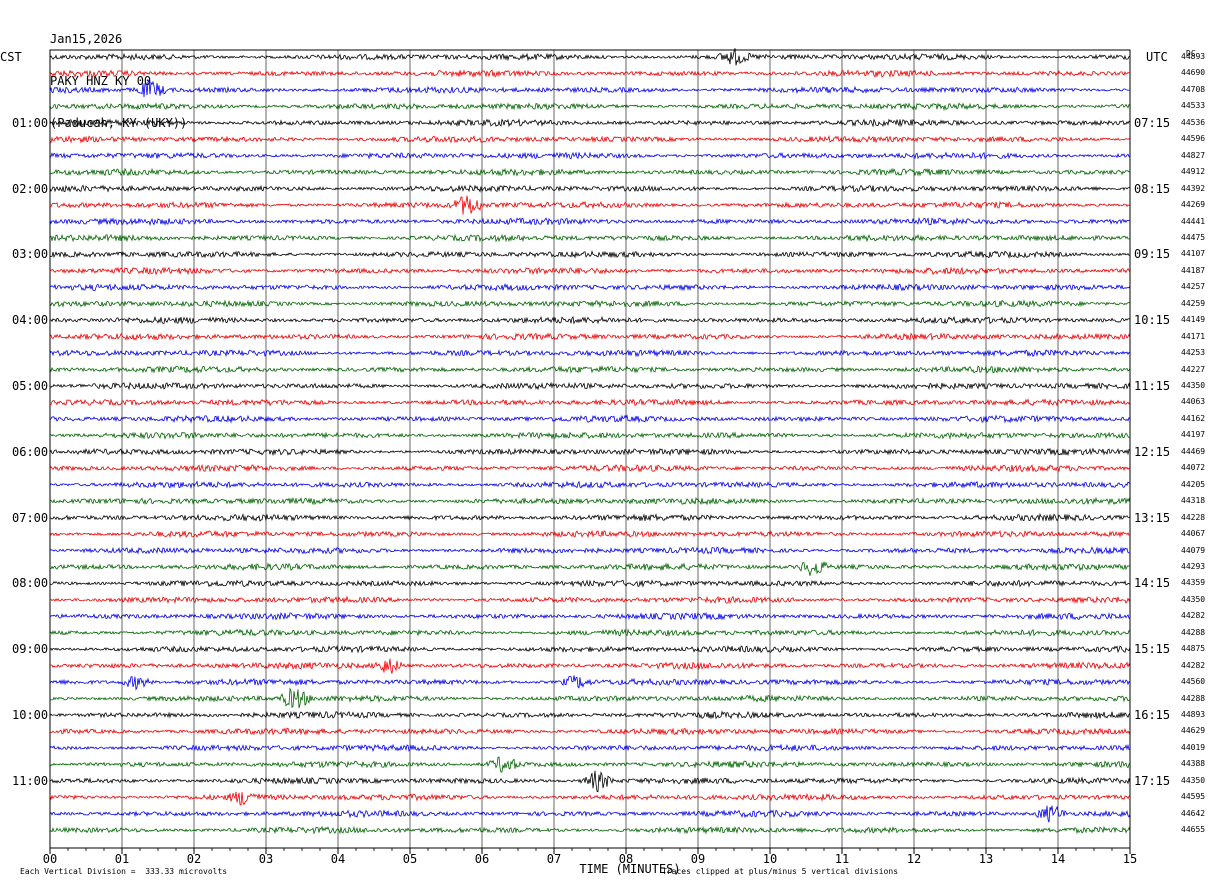 The height and width of the screenshot is (886, 1210). Describe the element at coordinates (30, 122) in the screenshot. I see `cst-hour-label: 01:00` at that location.